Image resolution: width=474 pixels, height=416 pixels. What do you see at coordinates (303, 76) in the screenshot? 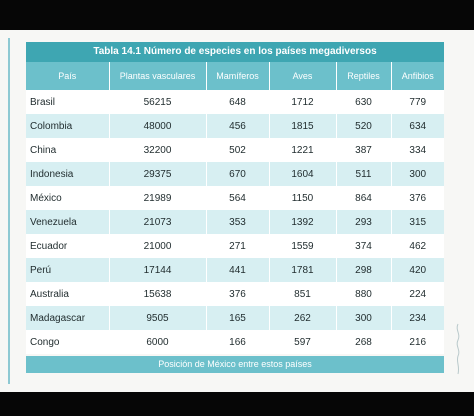
I see `header-birds: Aves` at bounding box center [303, 76].